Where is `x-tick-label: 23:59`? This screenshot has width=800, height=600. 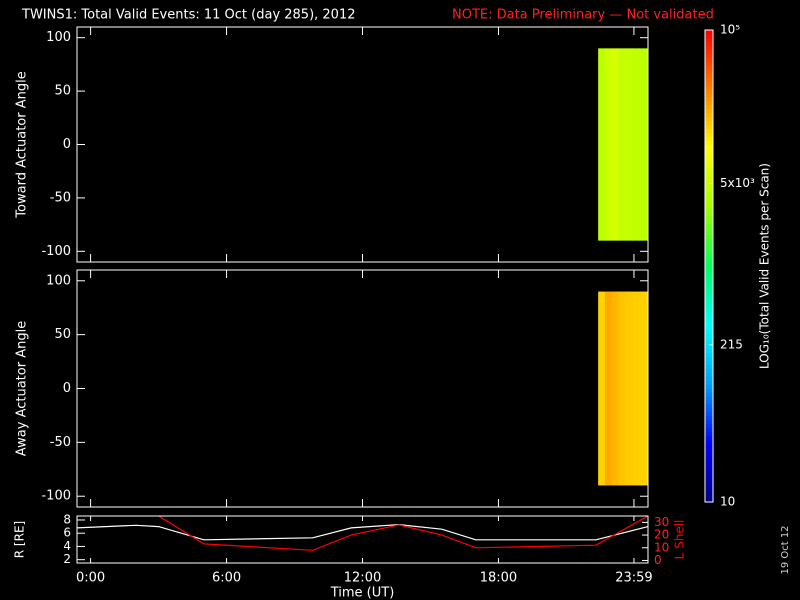 x-tick-label: 23:59 is located at coordinates (633, 578).